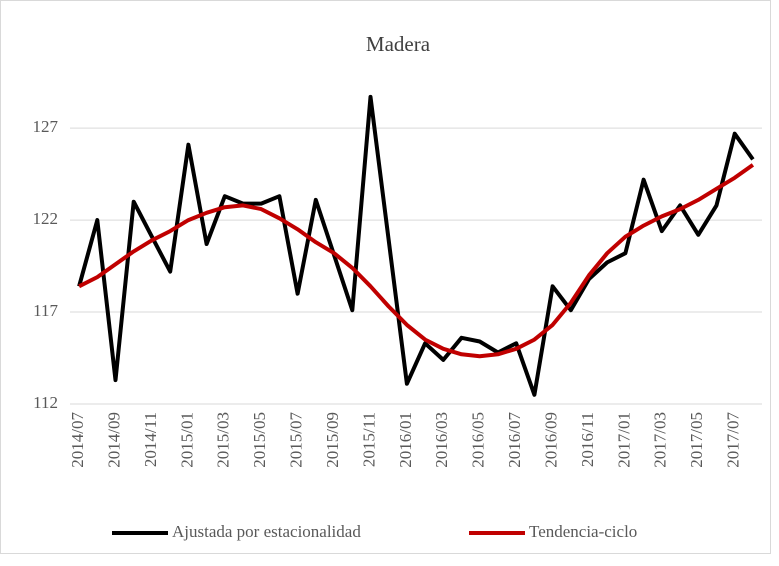 The width and height of the screenshot is (779, 566). What do you see at coordinates (150, 439) in the screenshot?
I see `x-tick-label: 2014/11` at bounding box center [150, 439].